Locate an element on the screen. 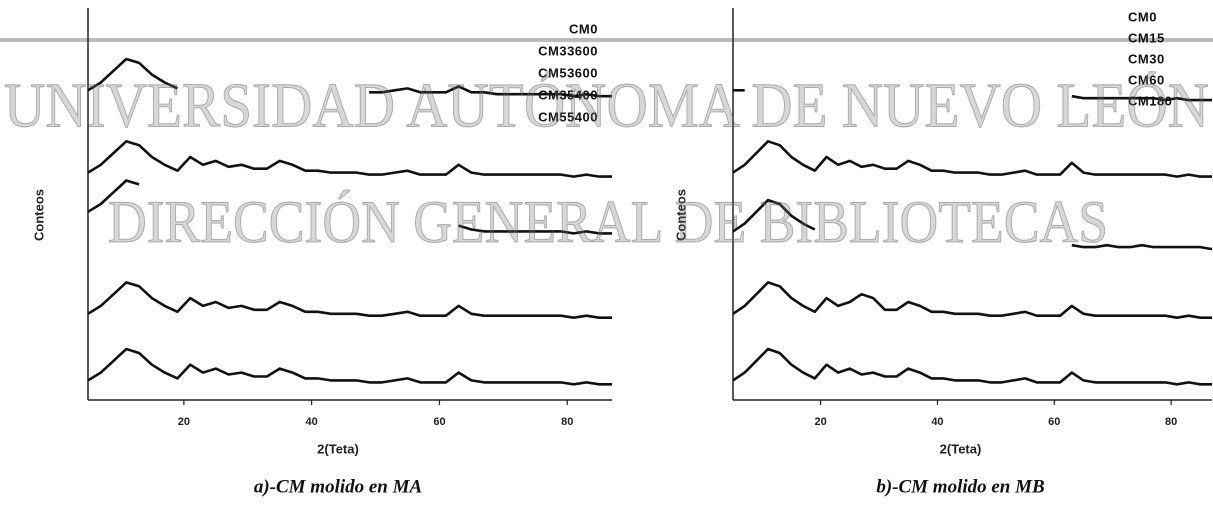  watermark-line: DIRECCIÓN GENERAL DE BIBLIOTECAS is located at coordinates (608, 222).